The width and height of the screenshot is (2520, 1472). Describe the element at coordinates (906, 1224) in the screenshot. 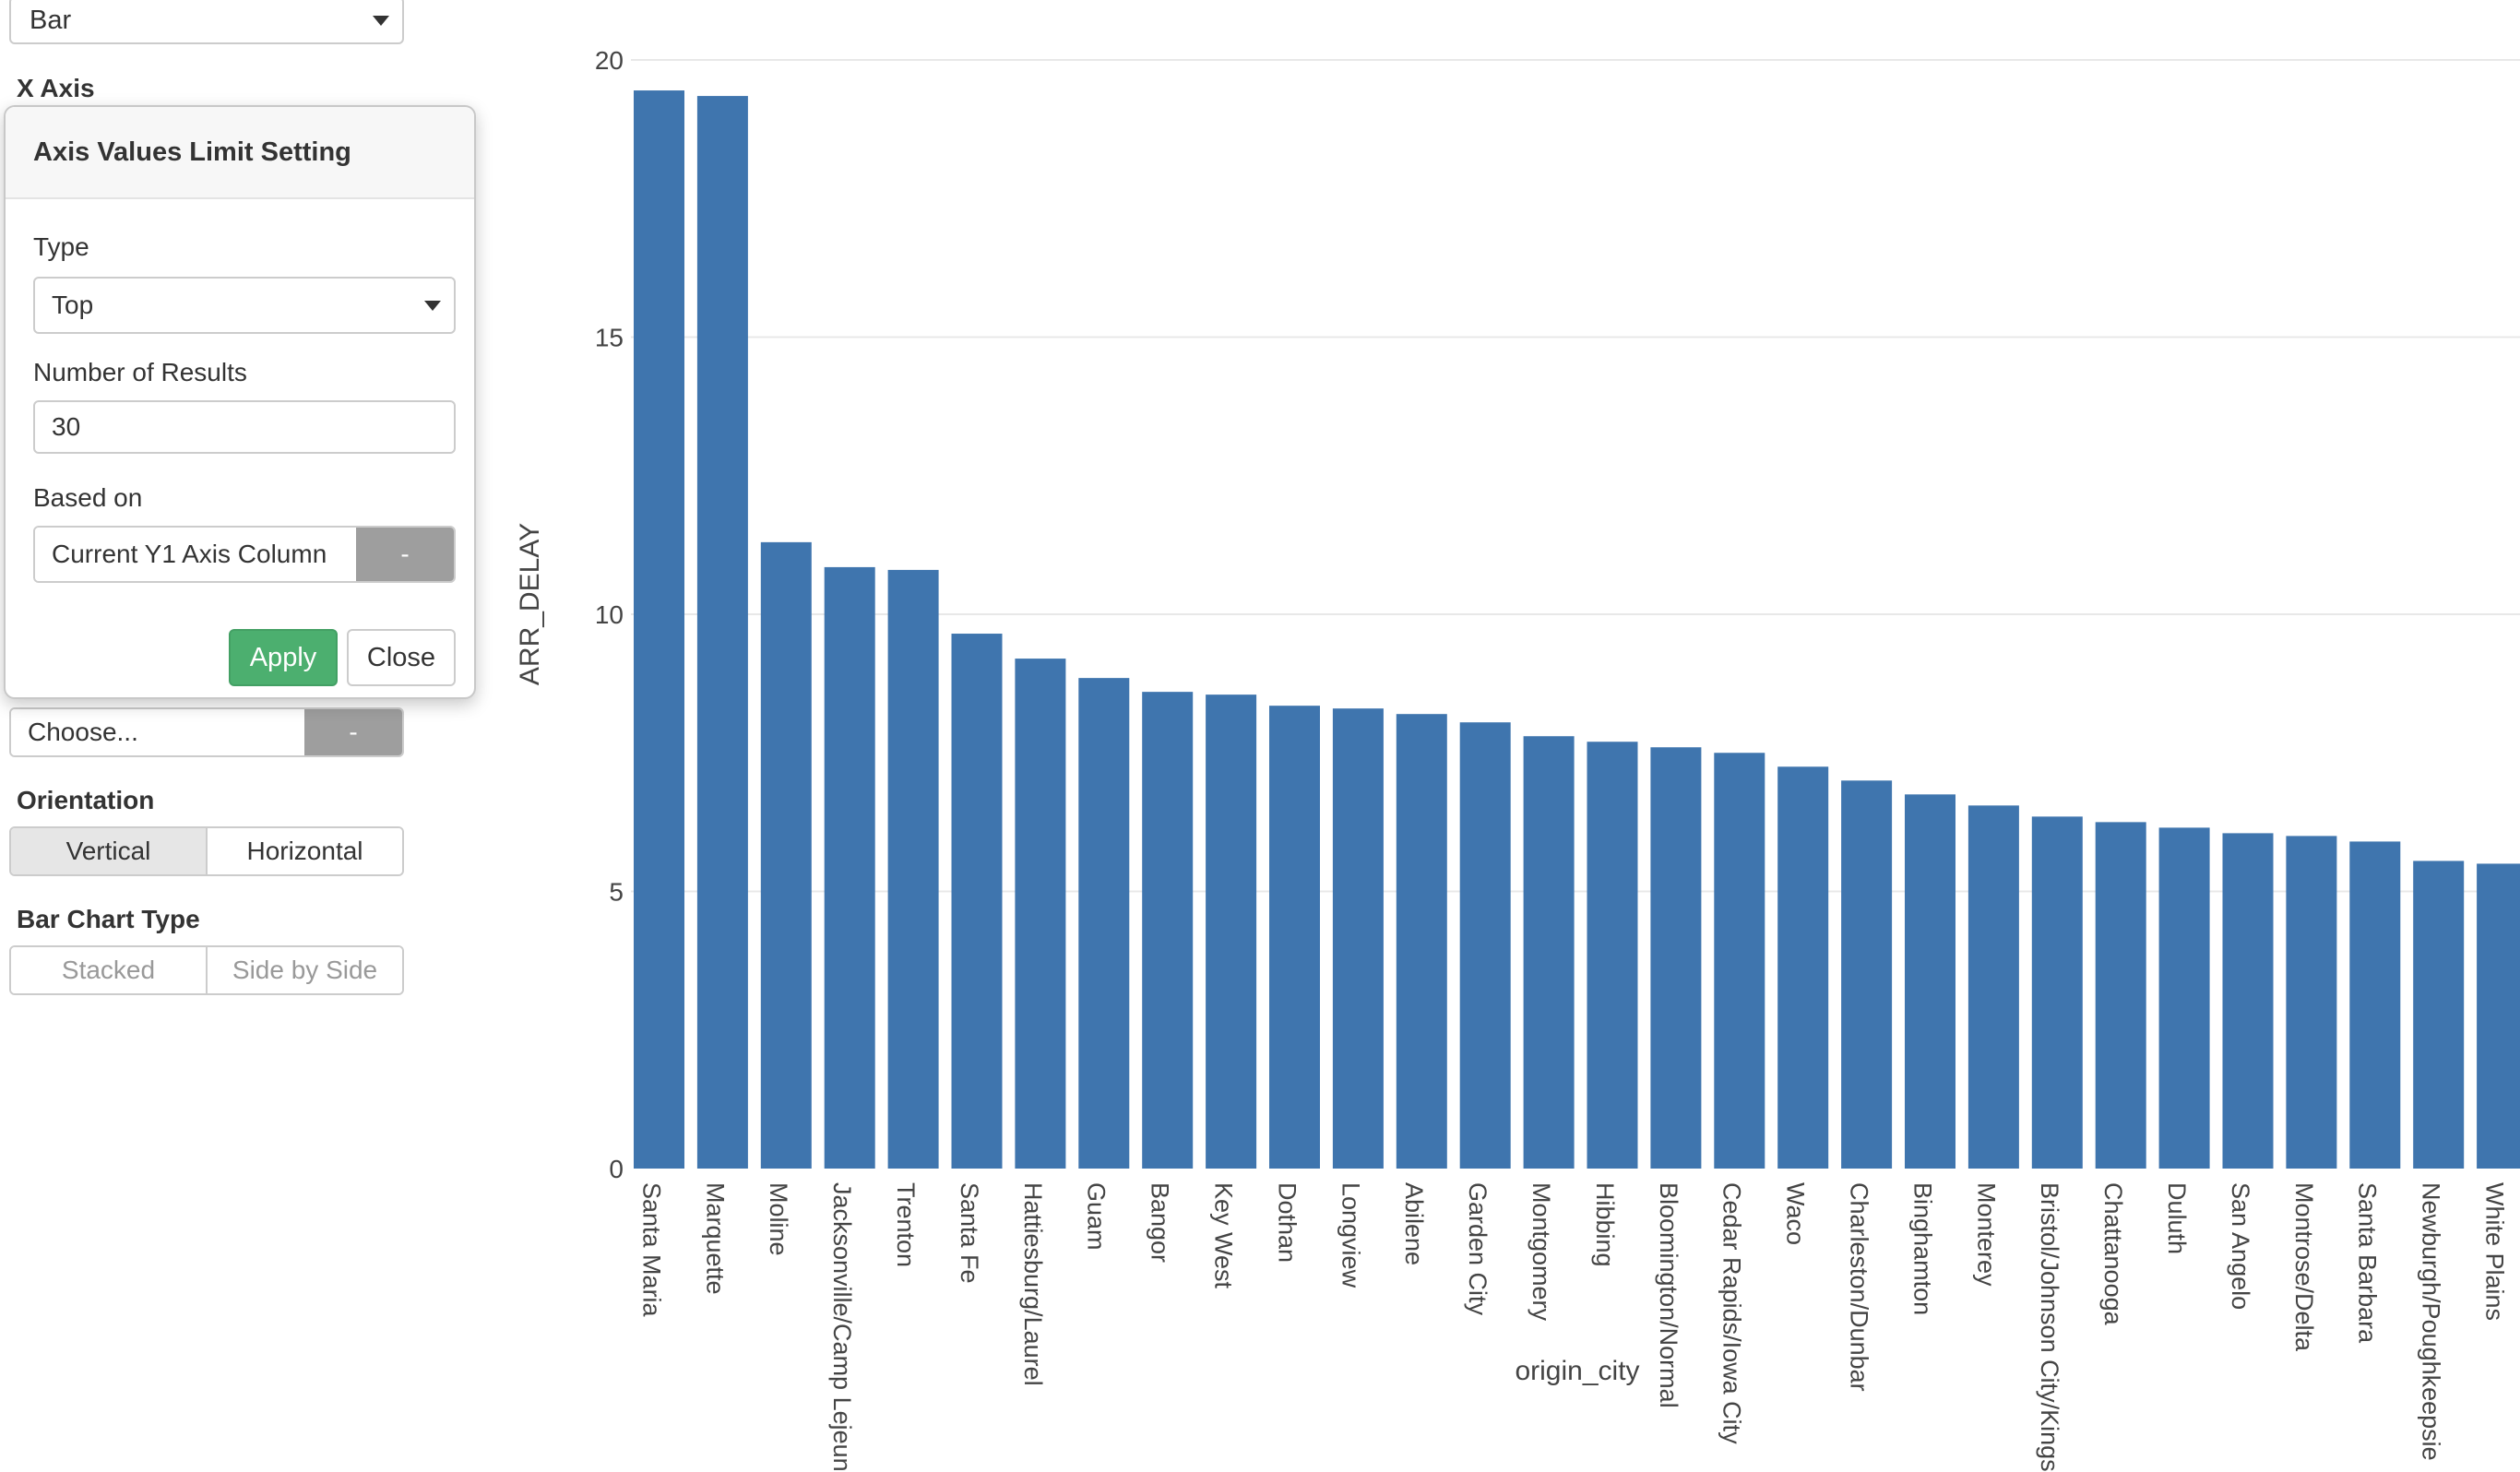

I see `x-tick-label: Trenton` at that location.